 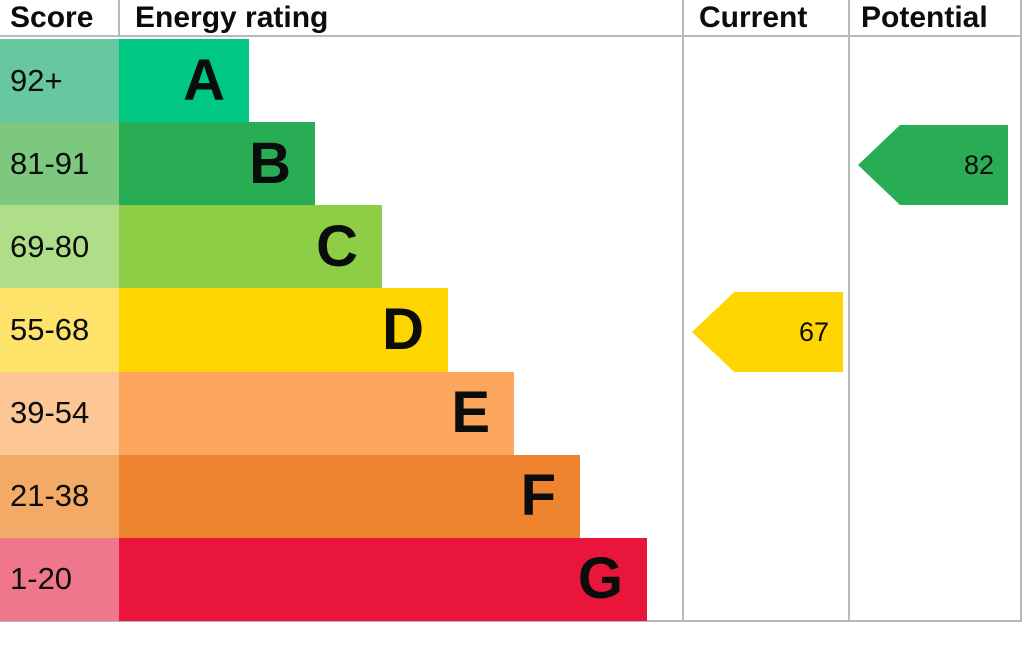 What do you see at coordinates (59, 496) in the screenshot?
I see `score-range: 21-38` at bounding box center [59, 496].